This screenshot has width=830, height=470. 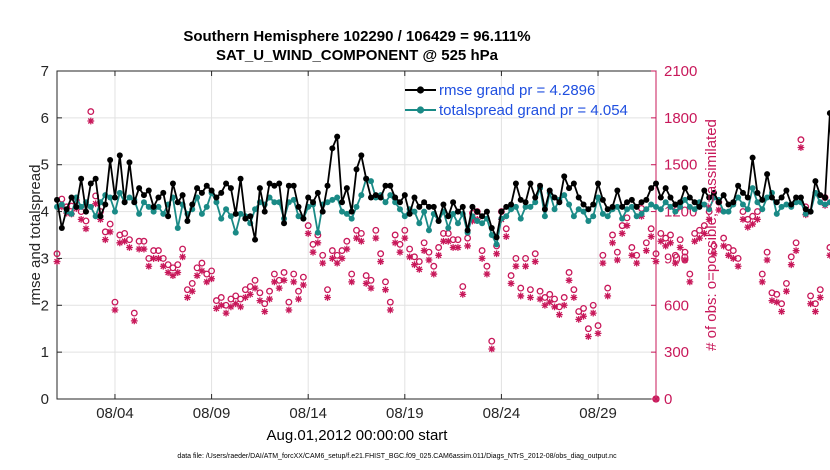 I want to click on legend-spread-label: totalspread grand pr = 4.054, so click(x=533, y=110).